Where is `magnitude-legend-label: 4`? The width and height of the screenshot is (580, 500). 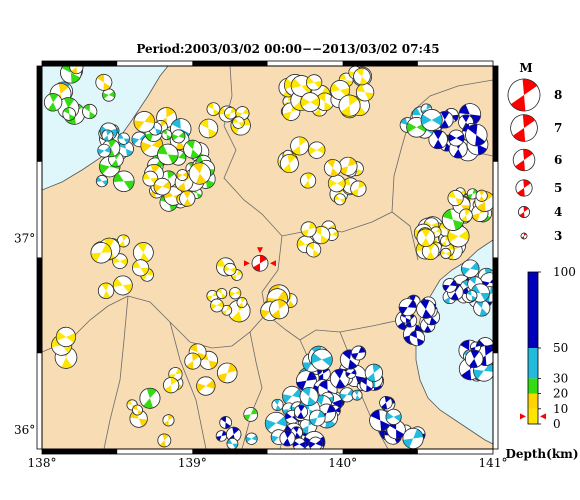
magnitude-legend-label: 4 is located at coordinates (558, 212).